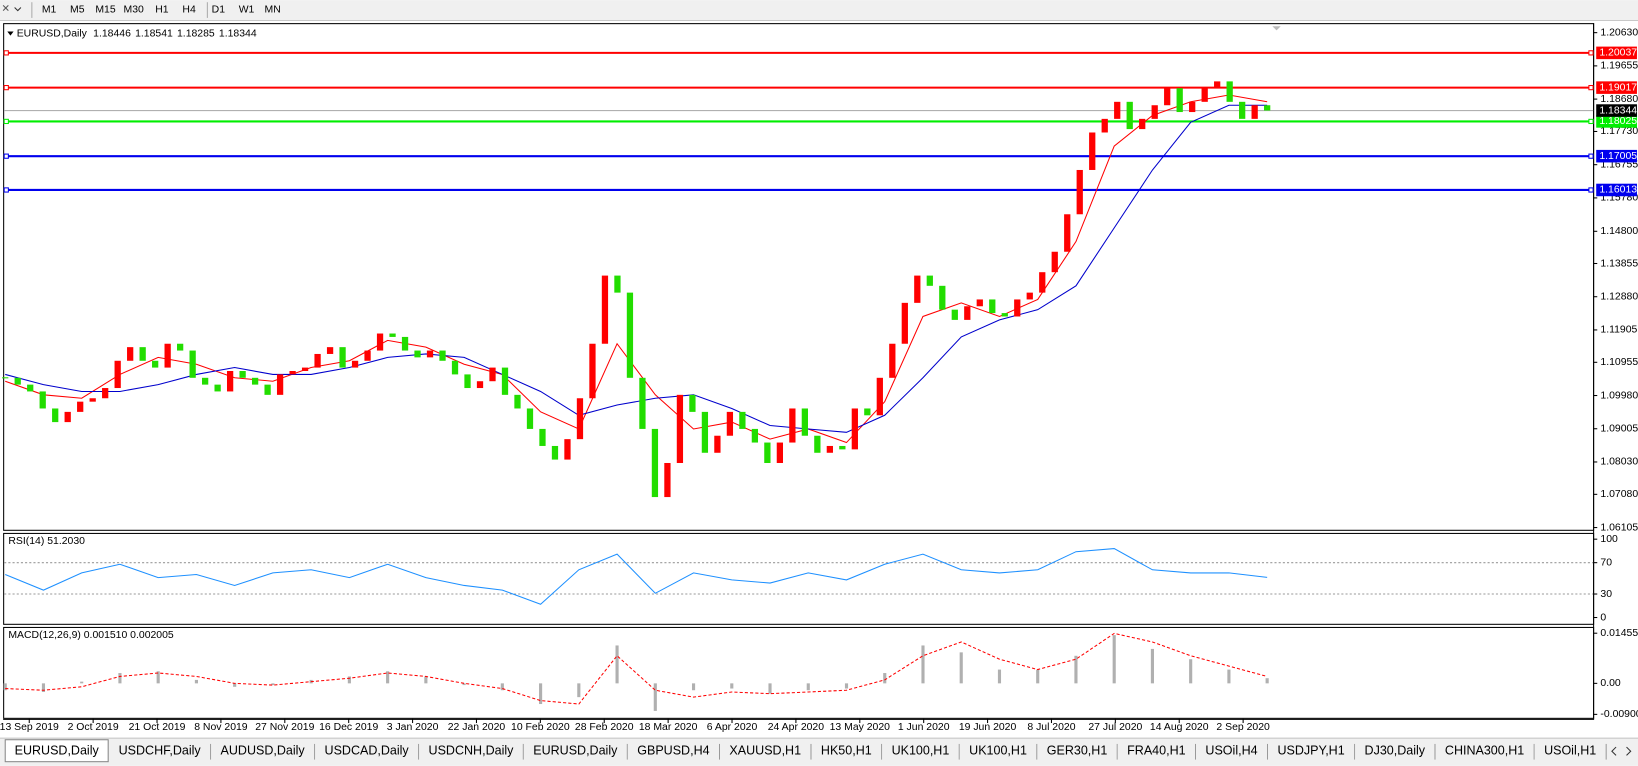  What do you see at coordinates (219, 9) in the screenshot?
I see `timeframe-button: D1` at bounding box center [219, 9].